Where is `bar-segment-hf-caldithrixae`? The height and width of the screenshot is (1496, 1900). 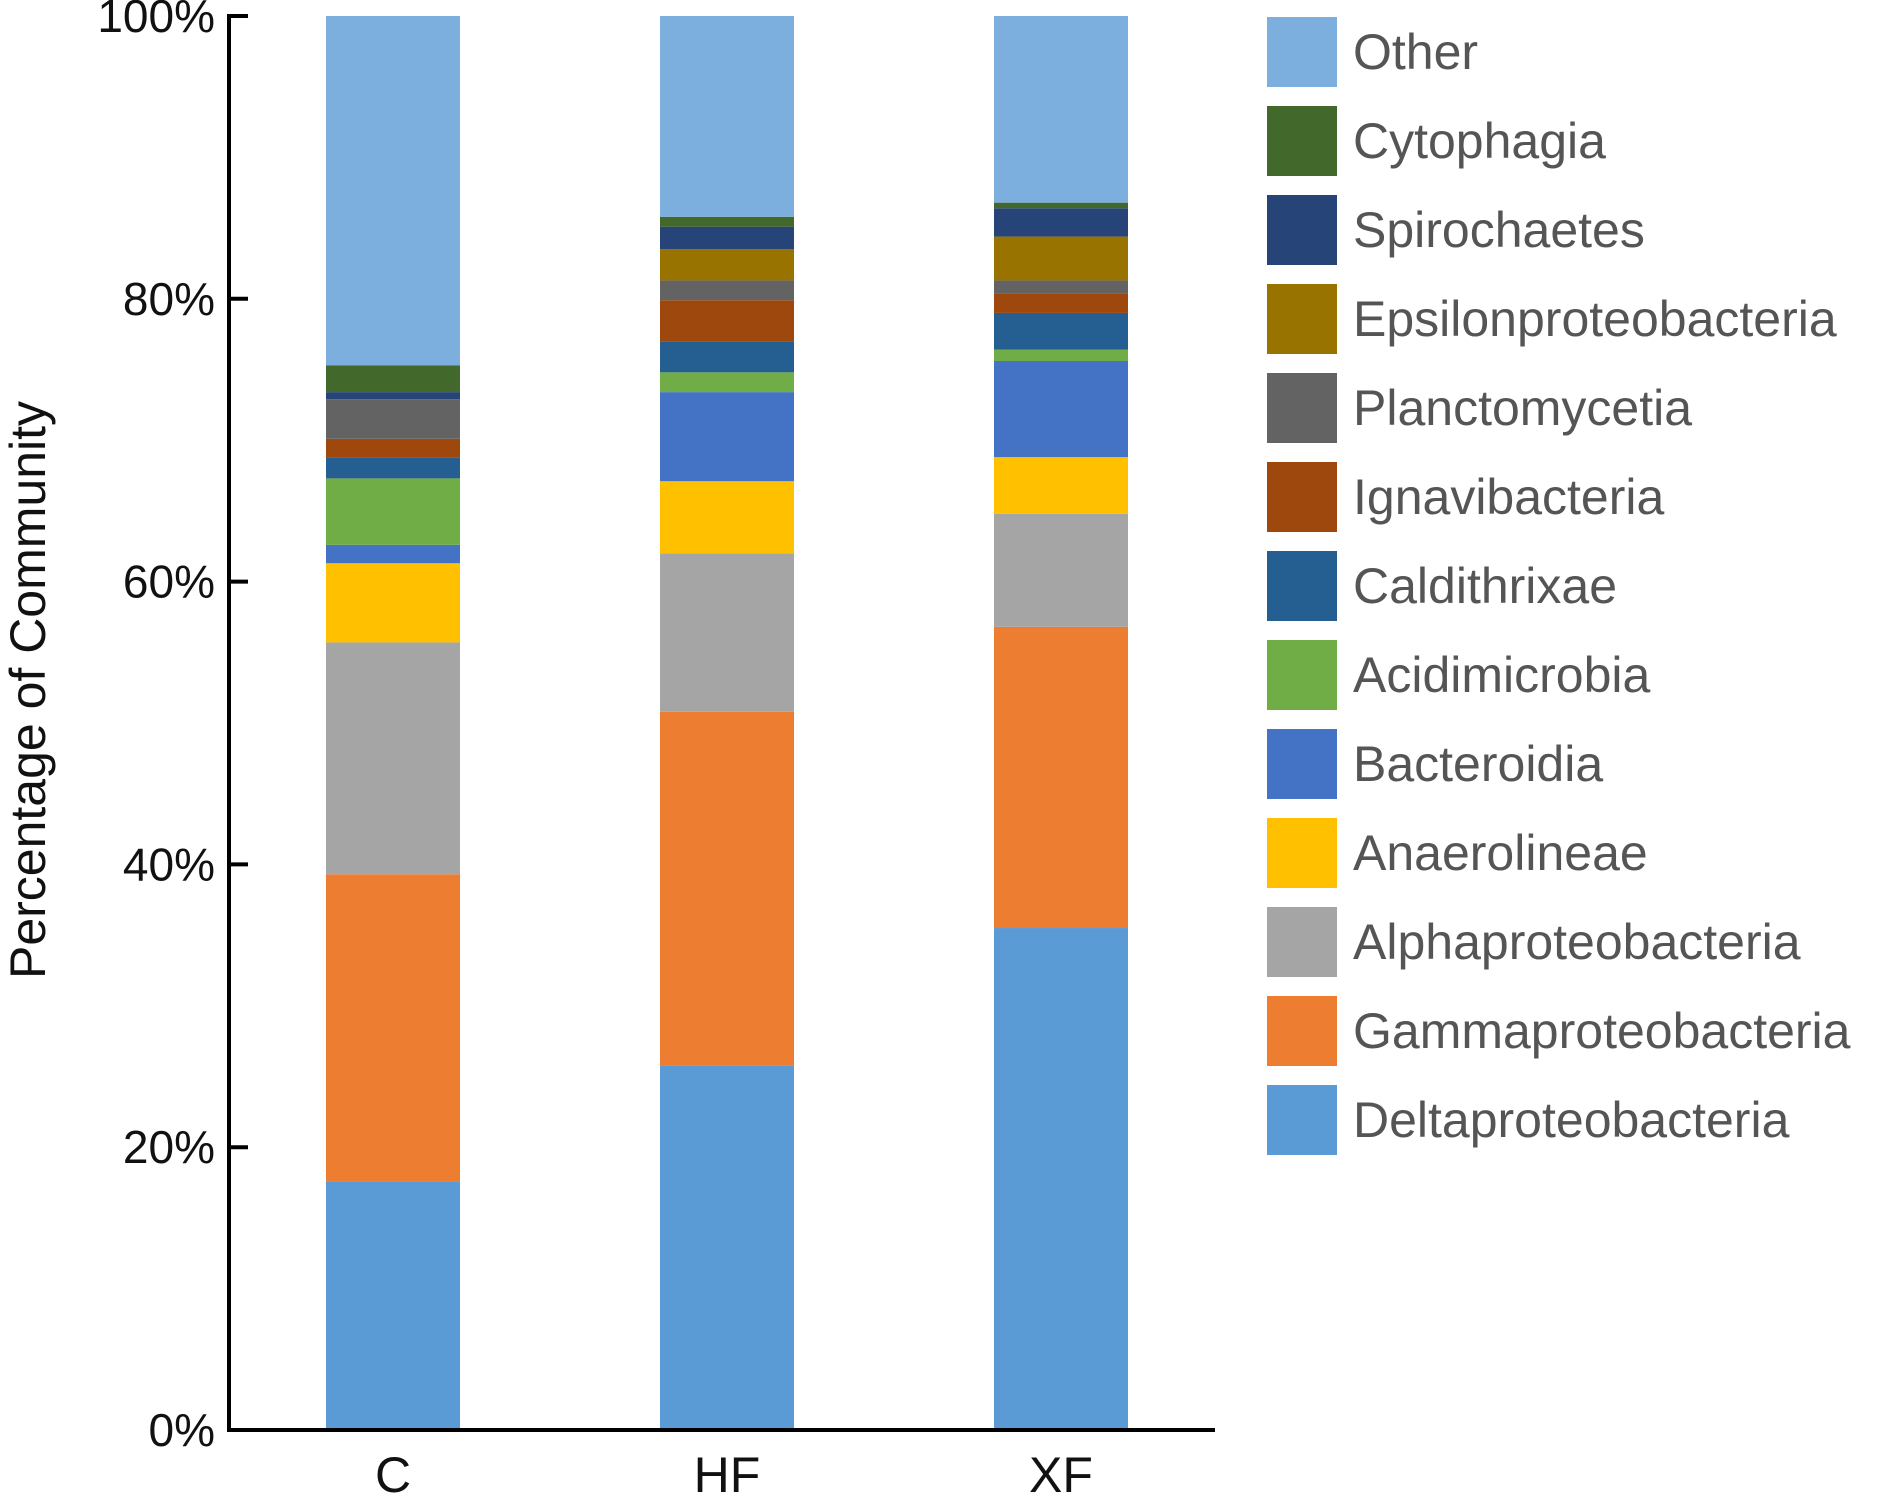 bar-segment-hf-caldithrixae is located at coordinates (727, 357).